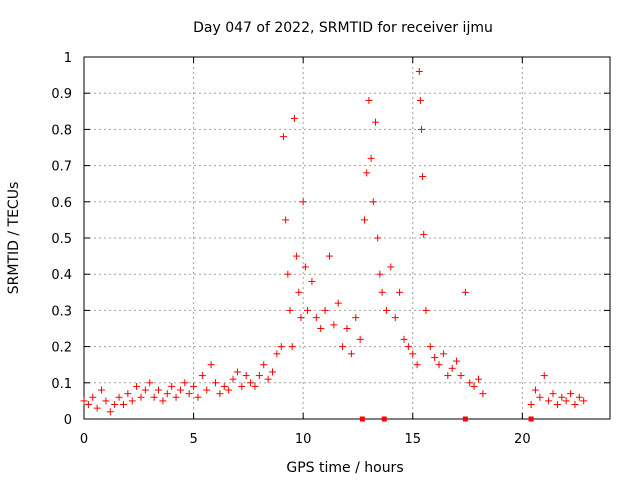  What do you see at coordinates (522, 439) in the screenshot?
I see `x-tick-label: 20` at bounding box center [522, 439].